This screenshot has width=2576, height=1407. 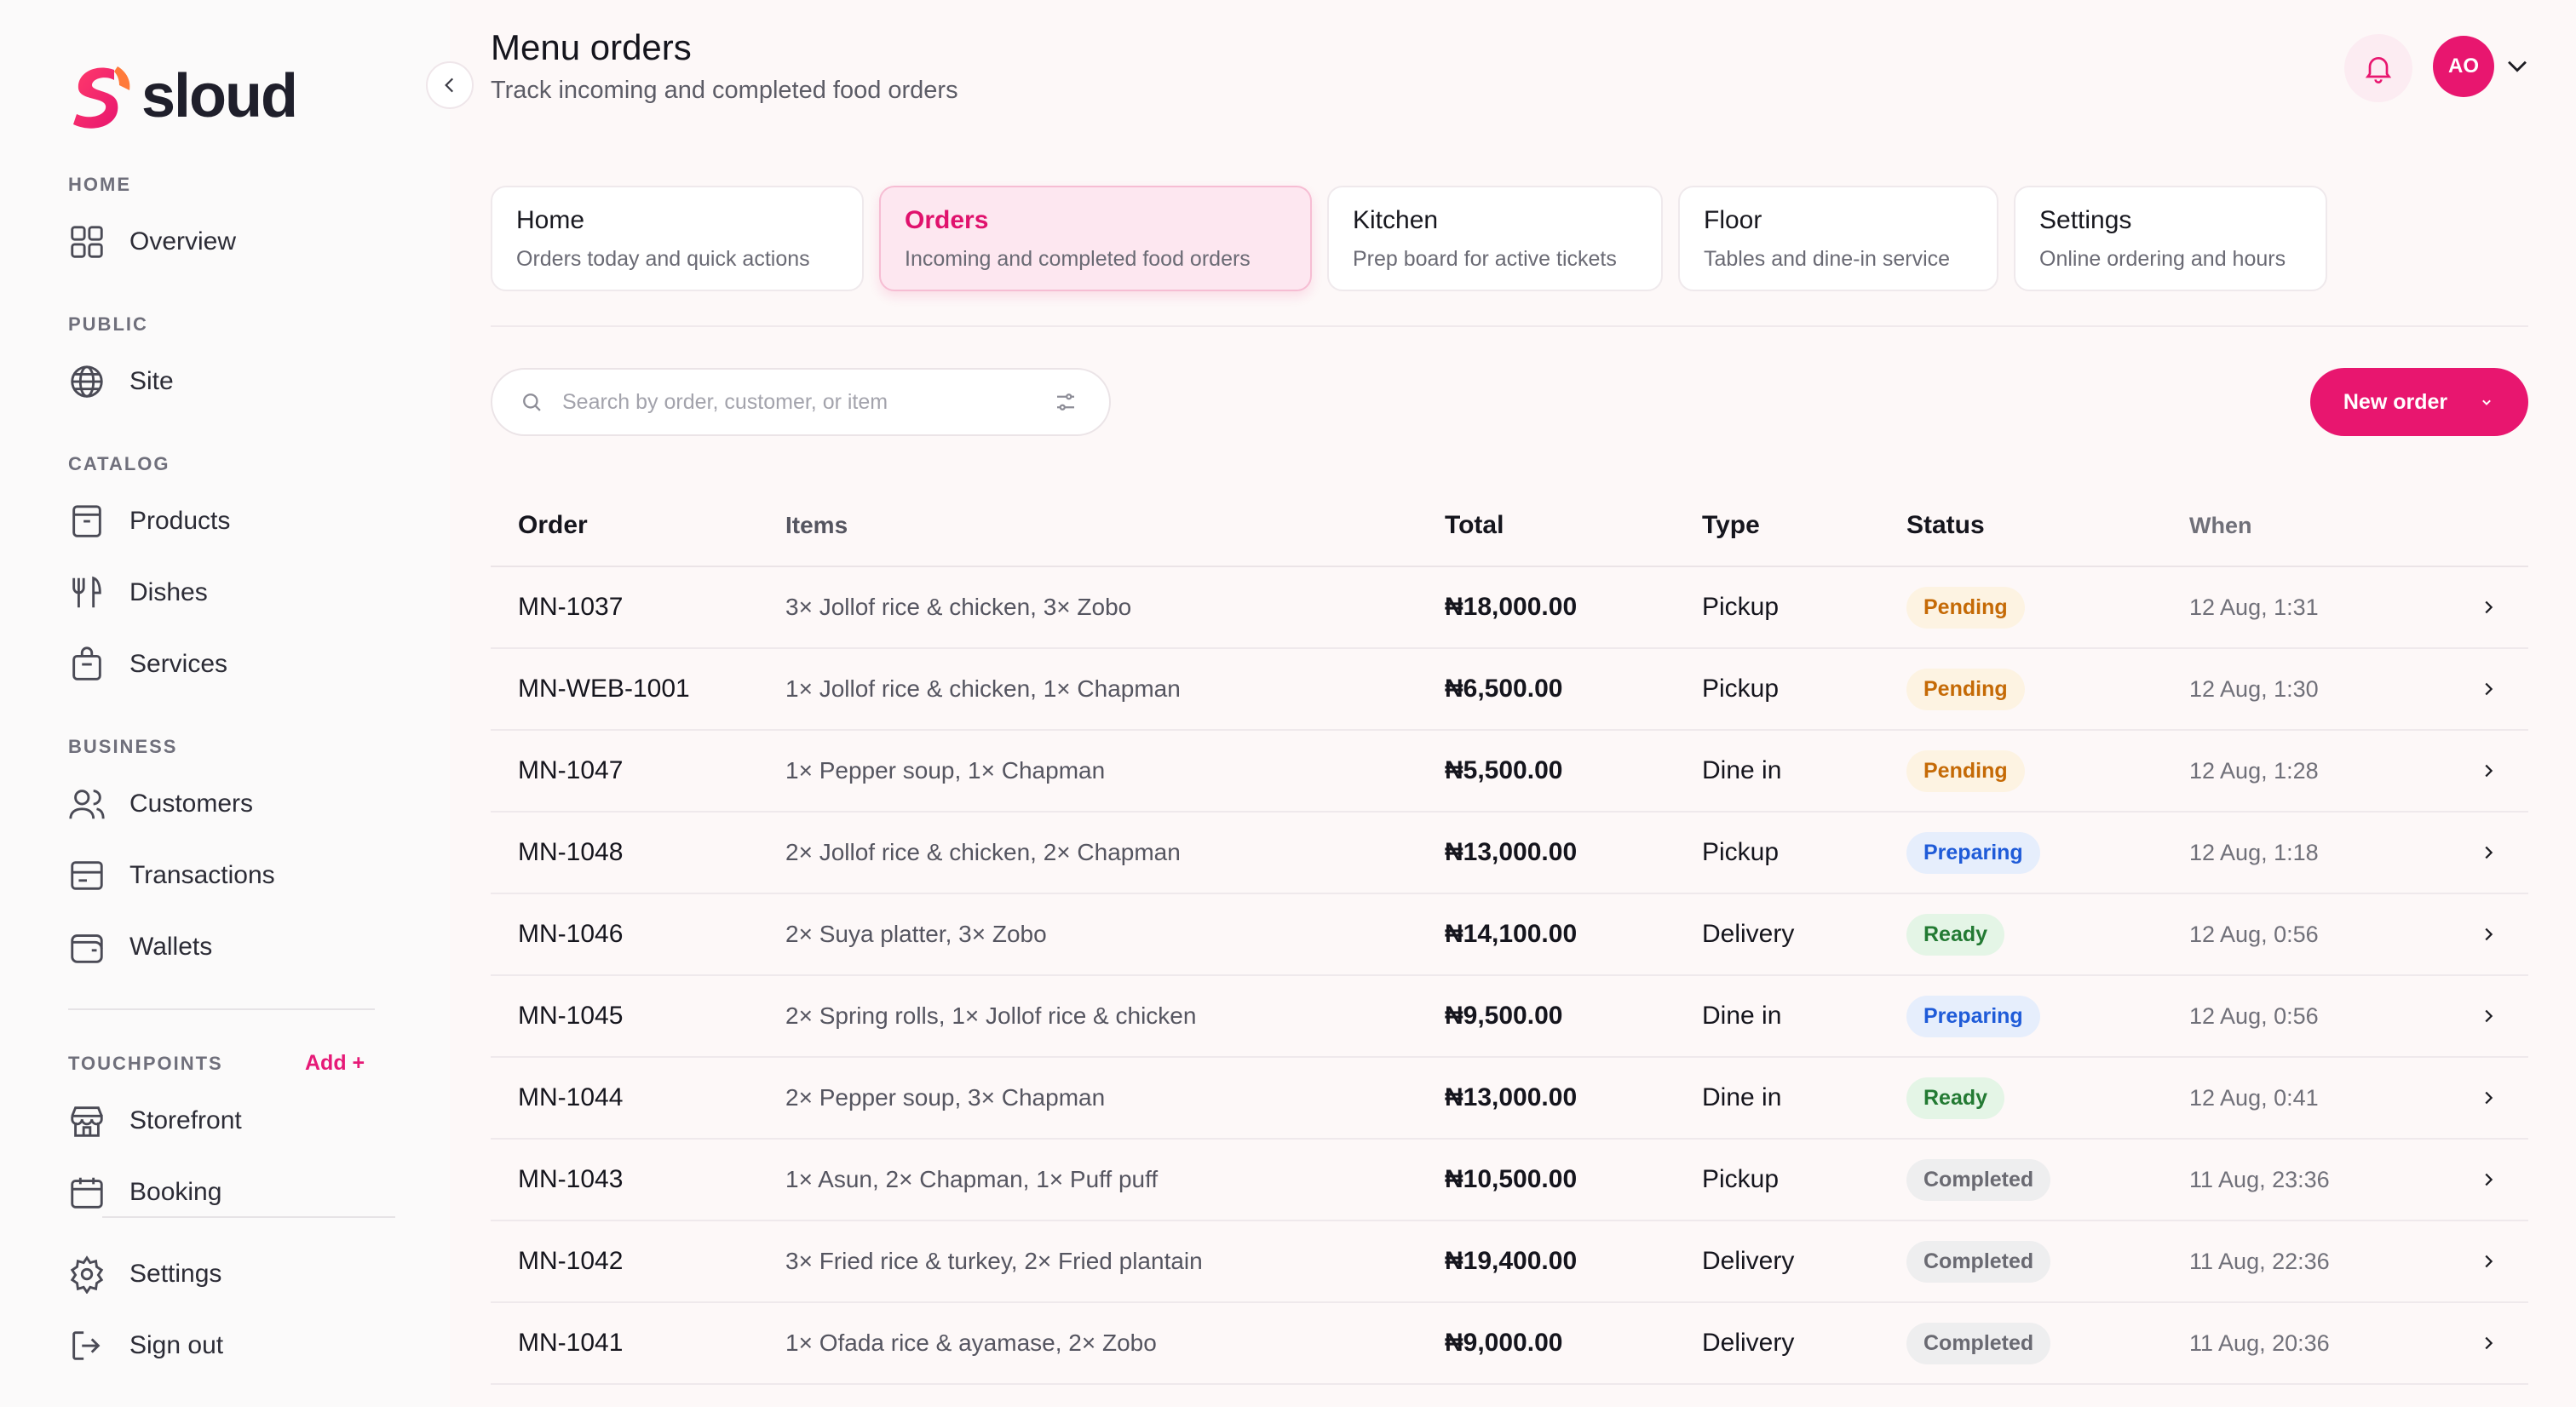 I want to click on column-header-type: Type, so click(x=1731, y=525).